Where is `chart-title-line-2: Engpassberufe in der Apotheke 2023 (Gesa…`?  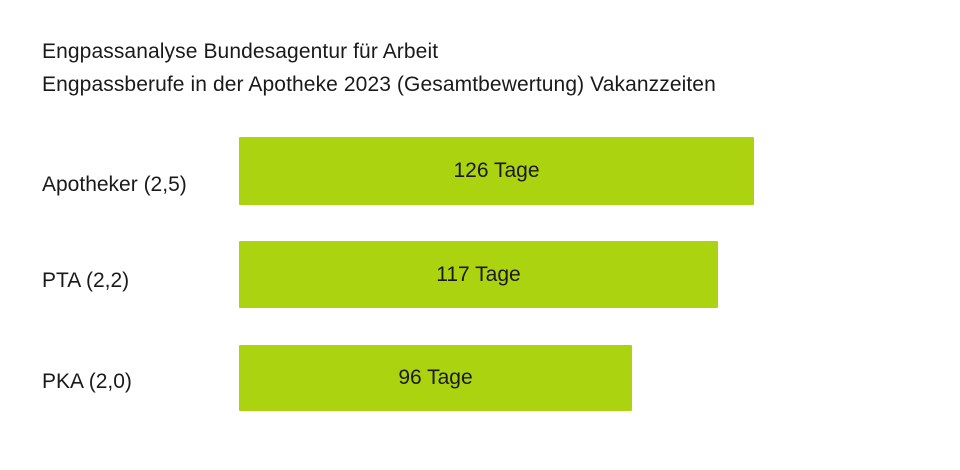
chart-title-line-2: Engpassberufe in der Apotheke 2023 (Gesa… is located at coordinates (379, 84).